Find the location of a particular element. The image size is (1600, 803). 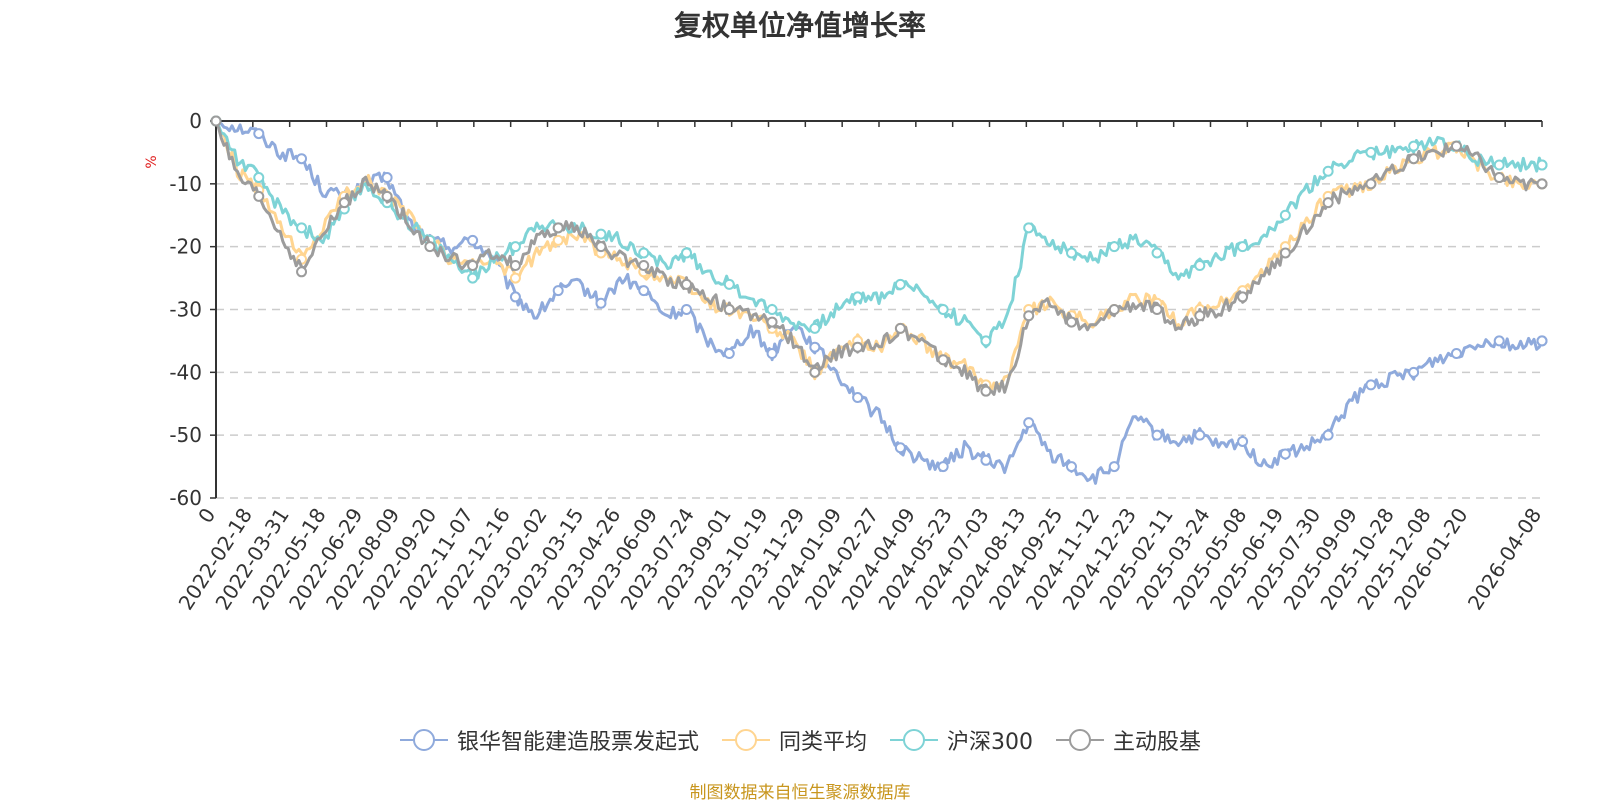

legend-item: 沪深300 is located at coordinates (961, 740).